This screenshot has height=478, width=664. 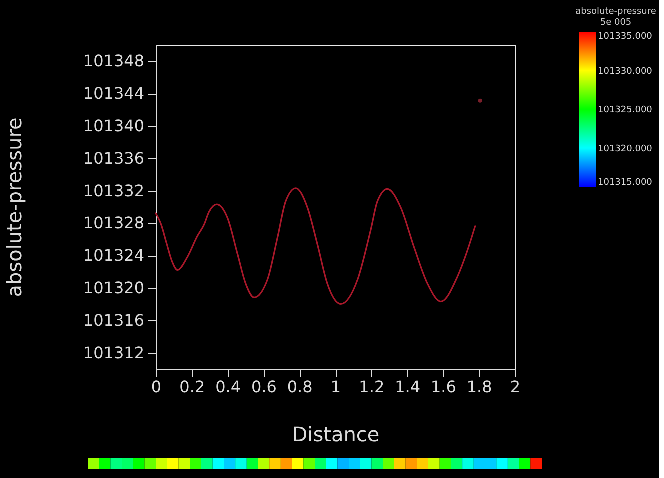 I want to click on y-tick-label: 101340, so click(x=113, y=126).